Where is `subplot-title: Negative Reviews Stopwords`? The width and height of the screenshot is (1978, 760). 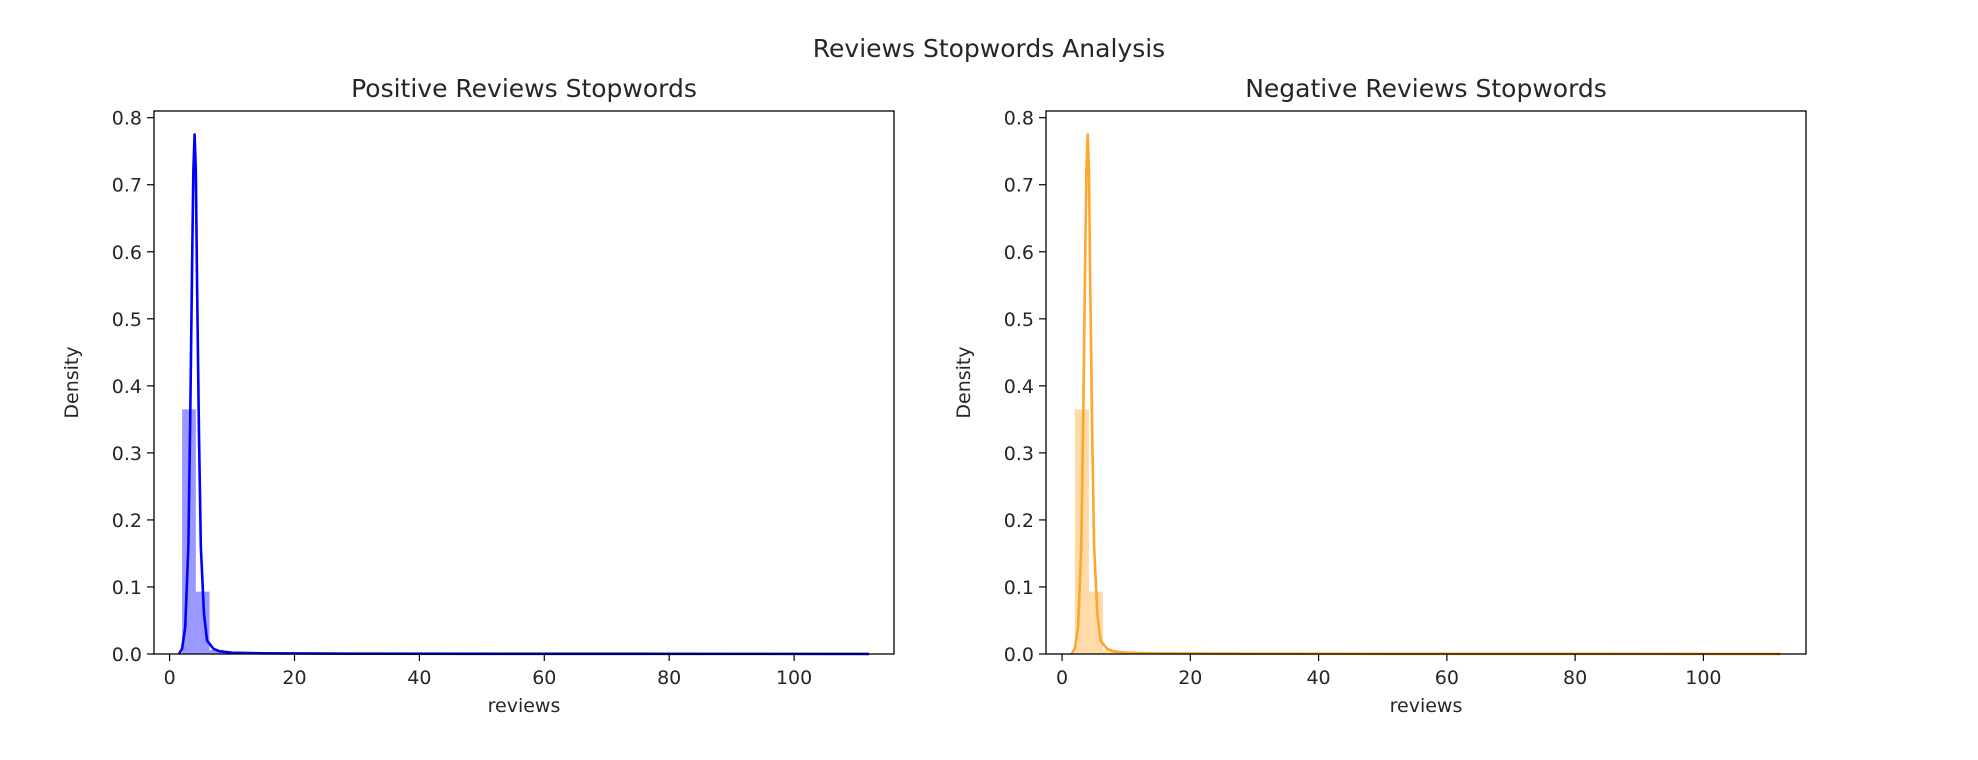
subplot-title: Negative Reviews Stopwords is located at coordinates (1426, 88).